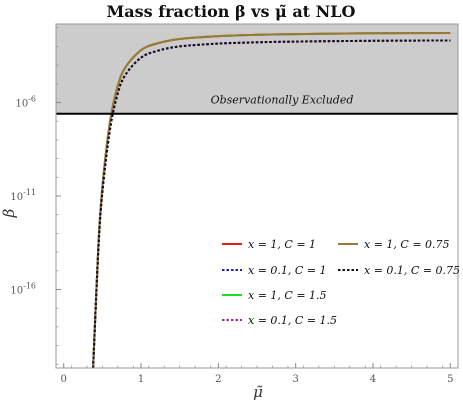 The height and width of the screenshot is (409, 463). What do you see at coordinates (295, 379) in the screenshot?
I see `x-tick-label: 3` at bounding box center [295, 379].